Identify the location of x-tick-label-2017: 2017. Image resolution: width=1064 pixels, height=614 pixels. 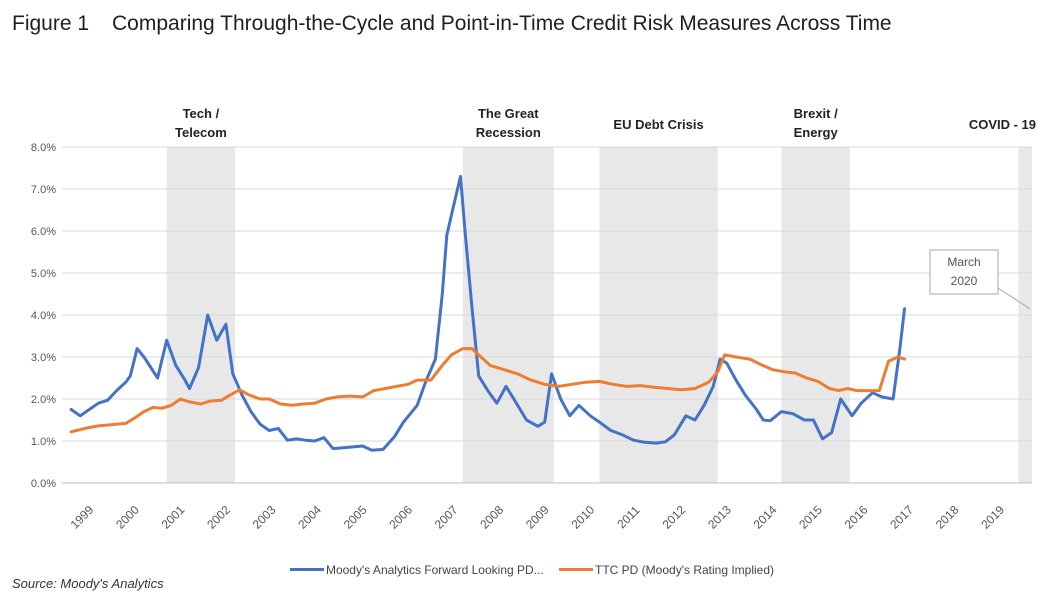
(901, 517).